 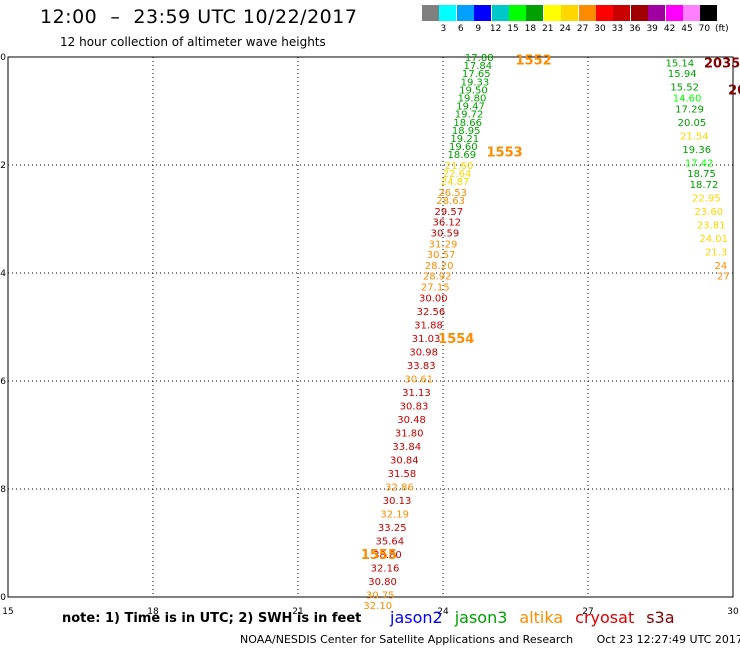 What do you see at coordinates (404, 460) in the screenshot?
I see `swh-value: 30.84` at bounding box center [404, 460].